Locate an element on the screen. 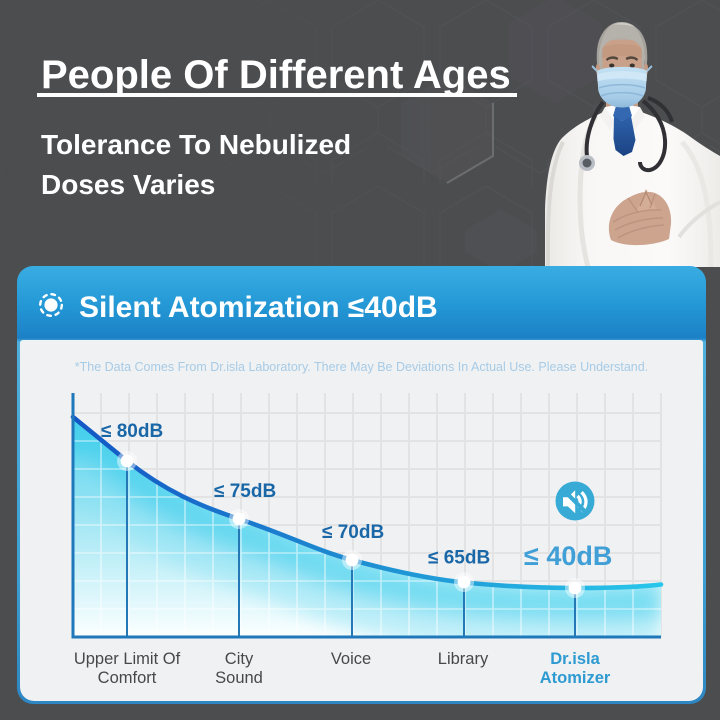 The width and height of the screenshot is (720, 720). svg-text: ≤ 70dB is located at coordinates (353, 532).